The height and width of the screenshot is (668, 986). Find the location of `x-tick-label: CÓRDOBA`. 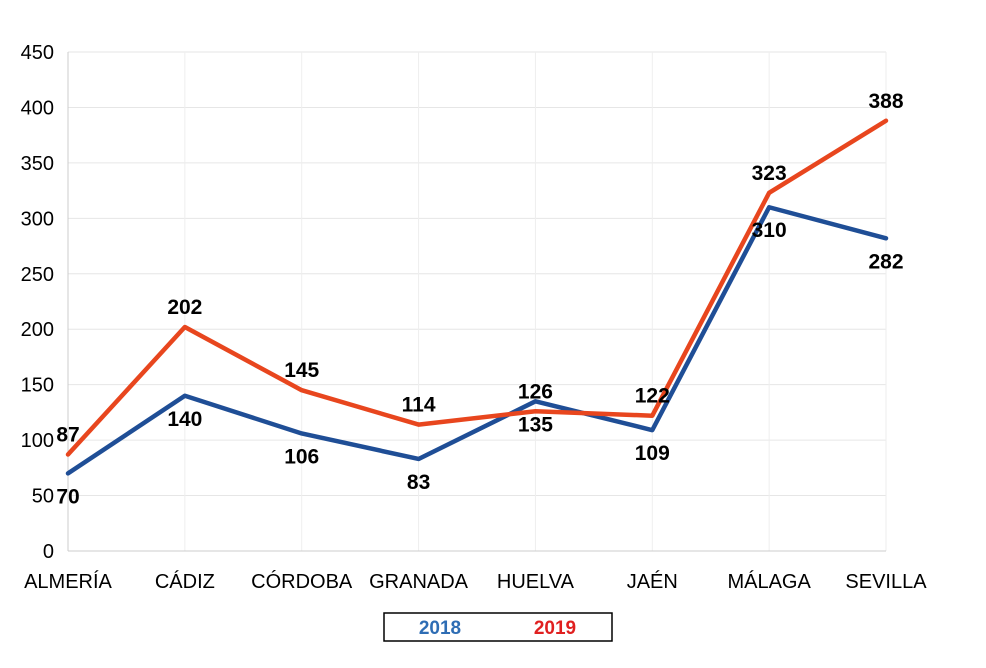

x-tick-label: CÓRDOBA is located at coordinates (302, 581).